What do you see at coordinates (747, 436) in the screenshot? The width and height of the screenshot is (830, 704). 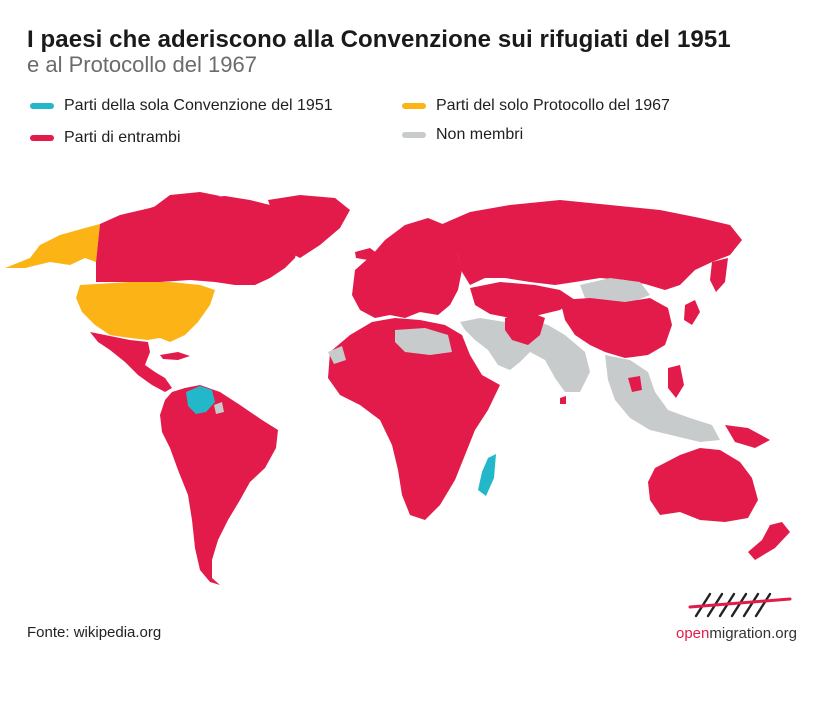 I see `region-papua` at bounding box center [747, 436].